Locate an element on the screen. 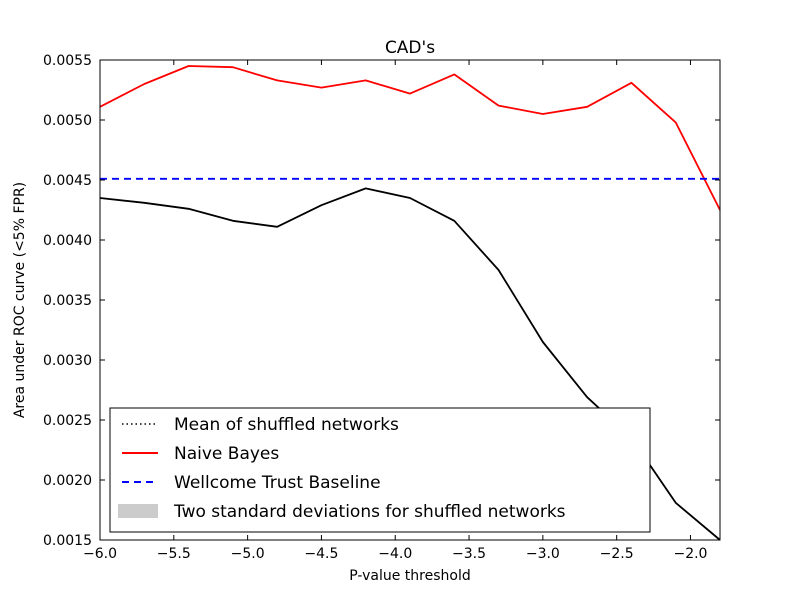  y-tick-label: 0.0040 is located at coordinates (67, 241).